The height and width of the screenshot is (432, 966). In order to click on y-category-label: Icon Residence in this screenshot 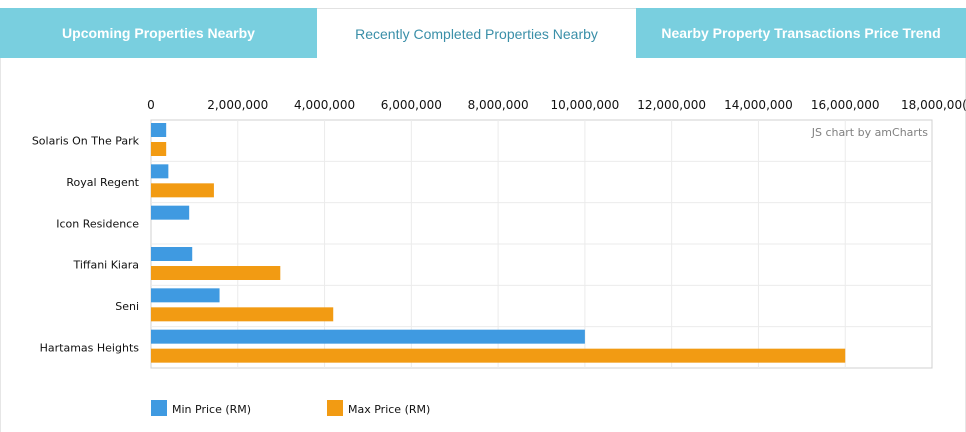, I will do `click(97, 223)`.